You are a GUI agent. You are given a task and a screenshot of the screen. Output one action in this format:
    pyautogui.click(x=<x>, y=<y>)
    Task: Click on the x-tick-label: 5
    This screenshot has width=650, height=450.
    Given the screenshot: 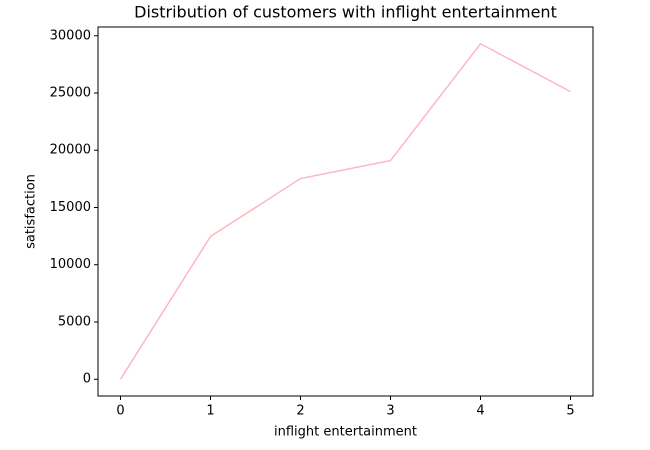 What is the action you would take?
    pyautogui.click(x=570, y=411)
    